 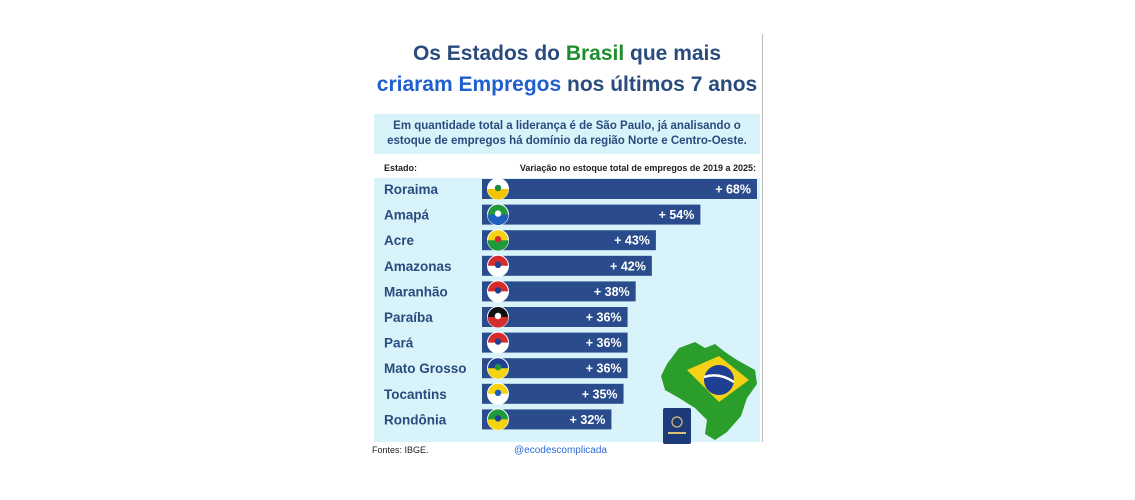 What do you see at coordinates (498, 291) in the screenshot?
I see `maranhao-flag-icon` at bounding box center [498, 291].